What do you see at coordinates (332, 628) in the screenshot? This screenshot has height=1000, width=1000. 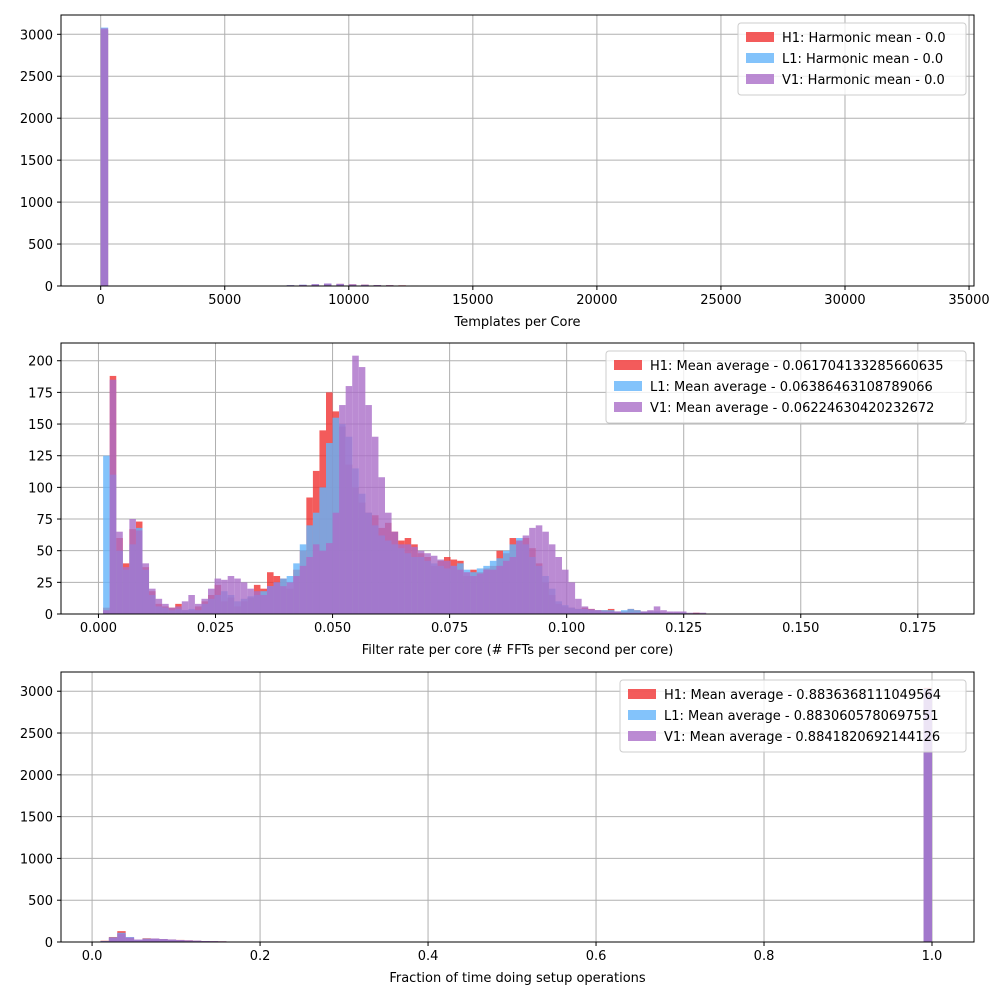 I see `x-tick-label: 0.050` at bounding box center [332, 628].